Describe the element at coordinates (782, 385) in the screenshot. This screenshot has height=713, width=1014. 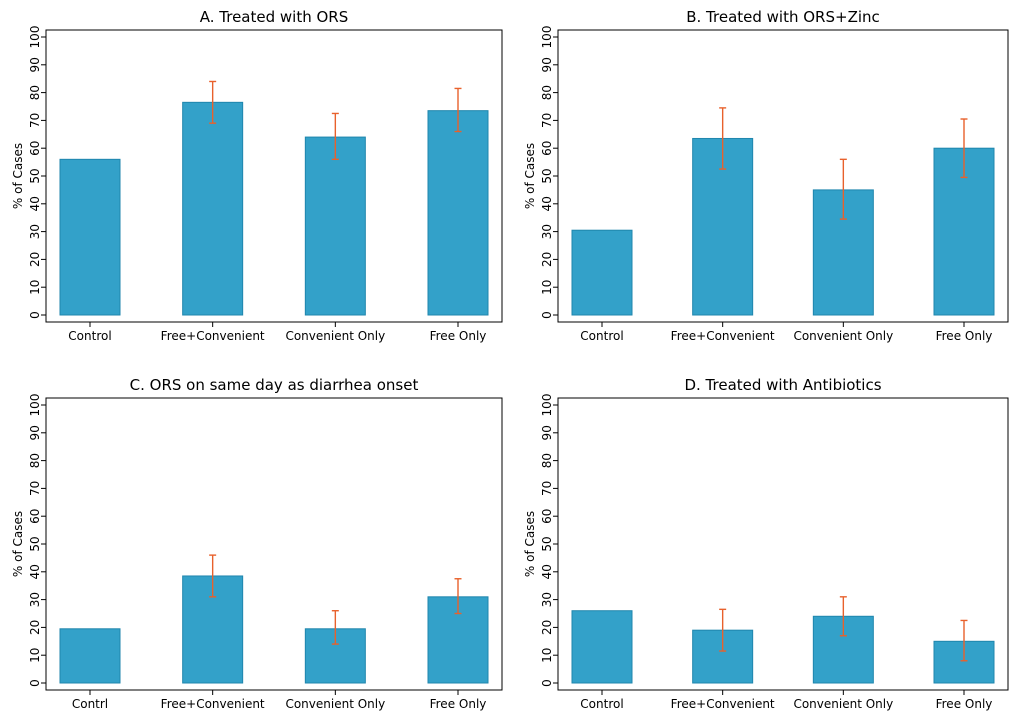
I see `chart-title: D. Treated with Antibiotics` at that location.